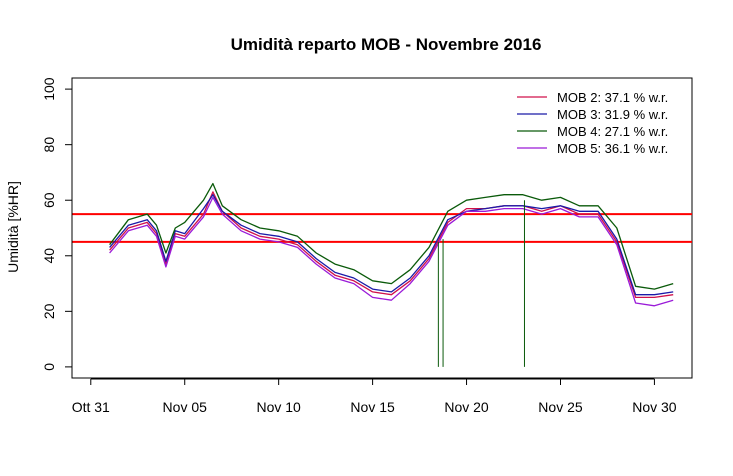  What do you see at coordinates (49, 89) in the screenshot?
I see `y-tick-label: 100` at bounding box center [49, 89].